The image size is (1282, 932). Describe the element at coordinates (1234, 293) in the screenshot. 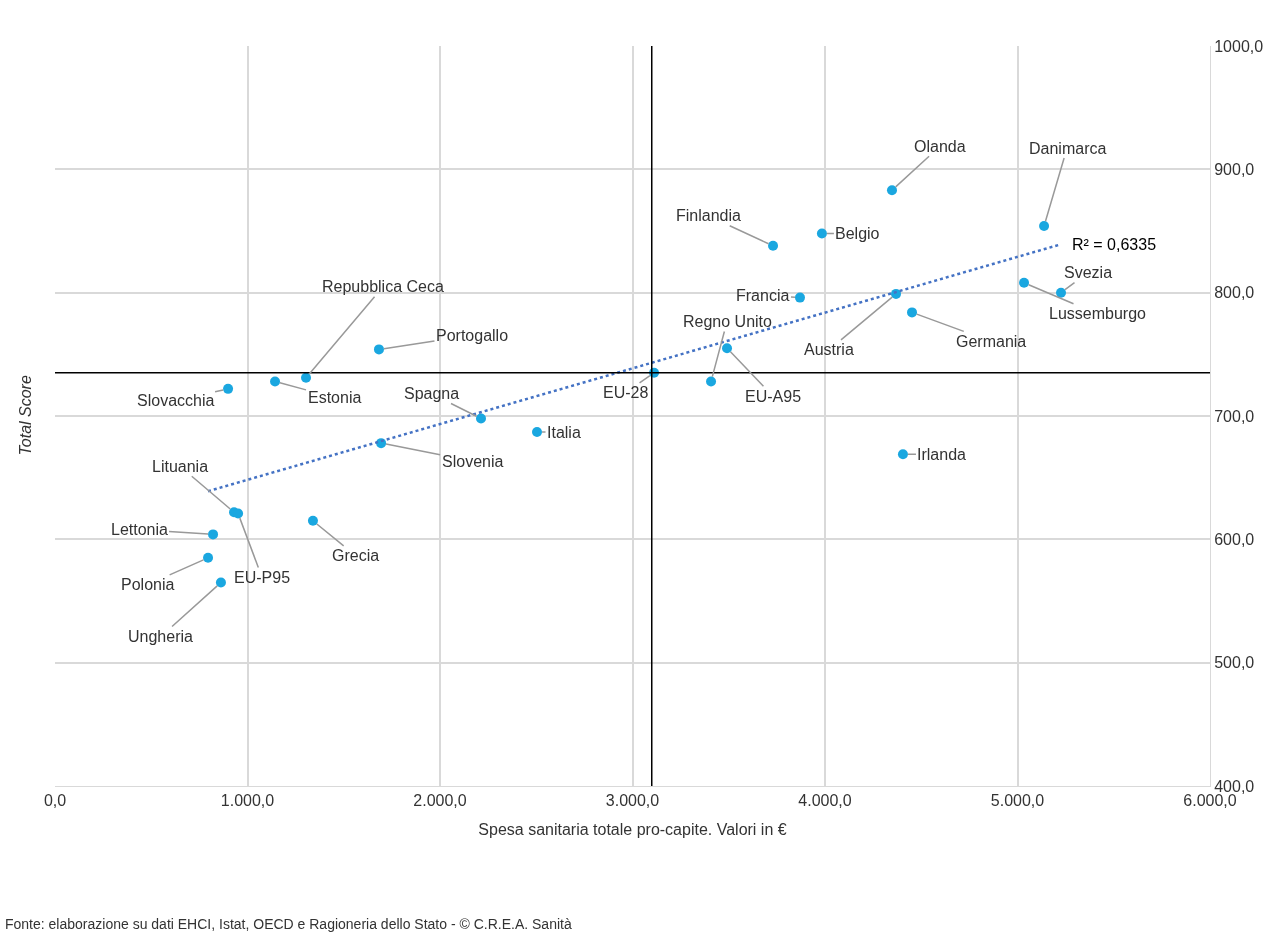

I see `y-tick-label: 800,0` at that location.